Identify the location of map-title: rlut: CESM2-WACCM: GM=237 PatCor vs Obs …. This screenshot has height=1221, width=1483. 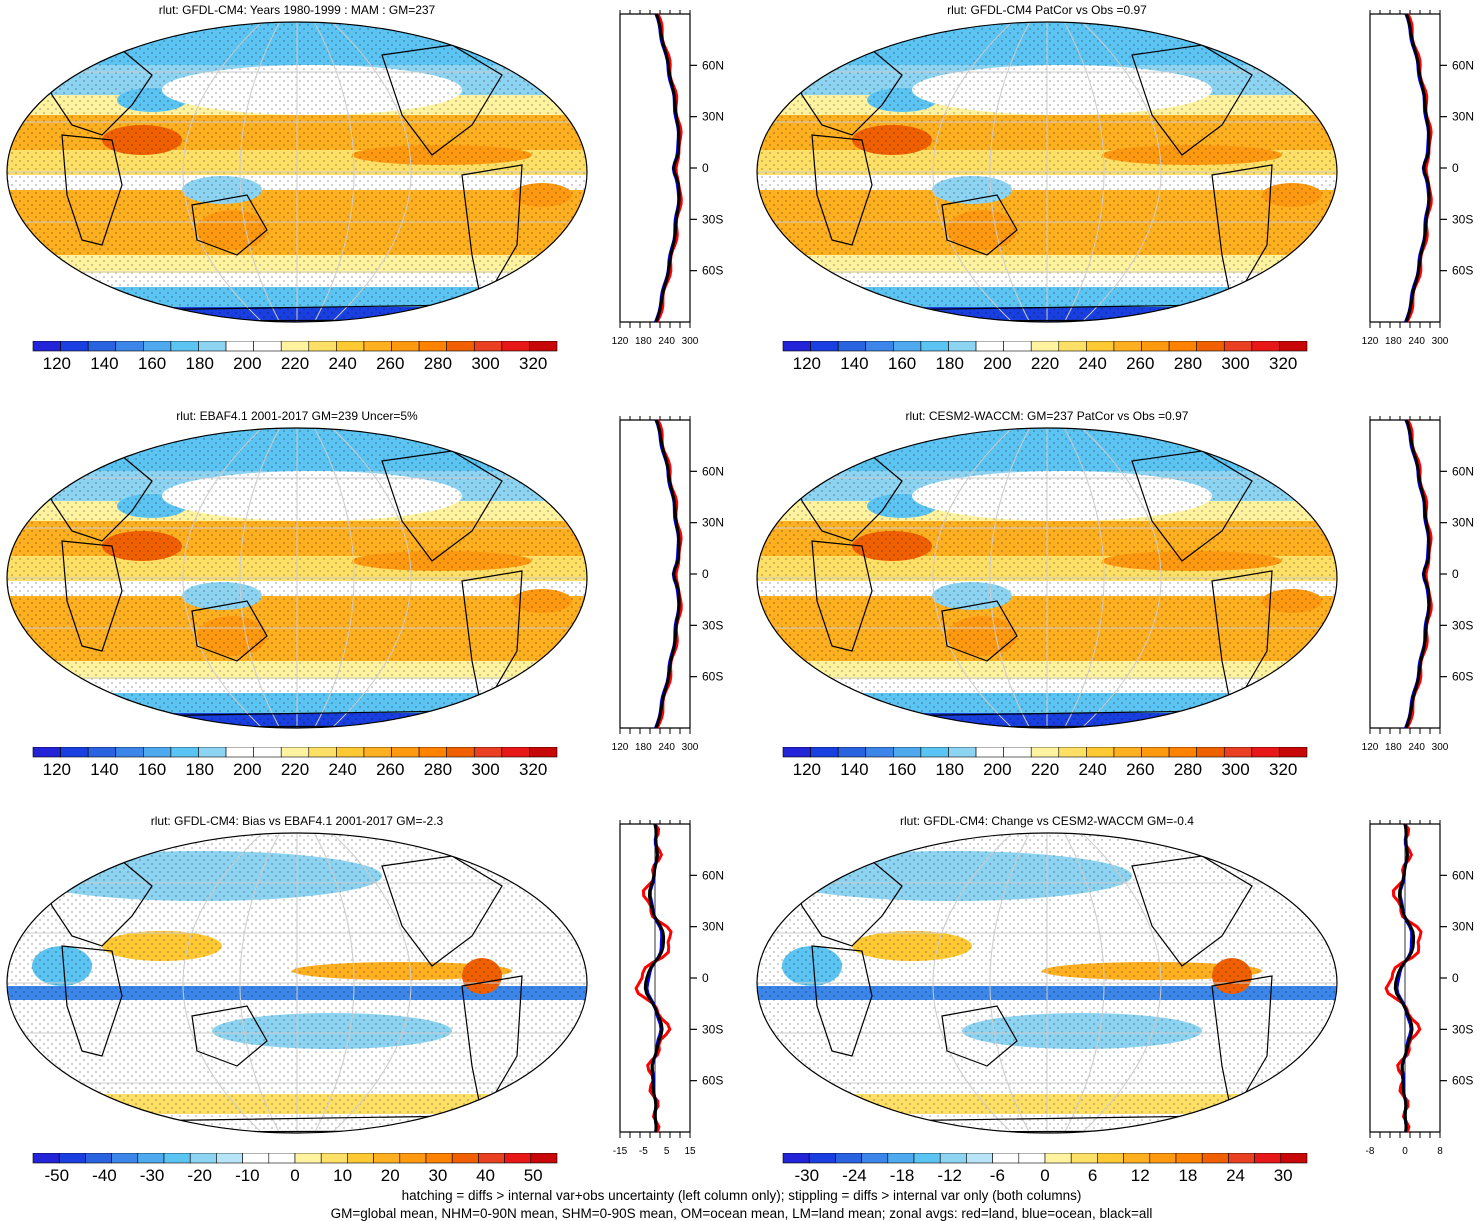
(1047, 416).